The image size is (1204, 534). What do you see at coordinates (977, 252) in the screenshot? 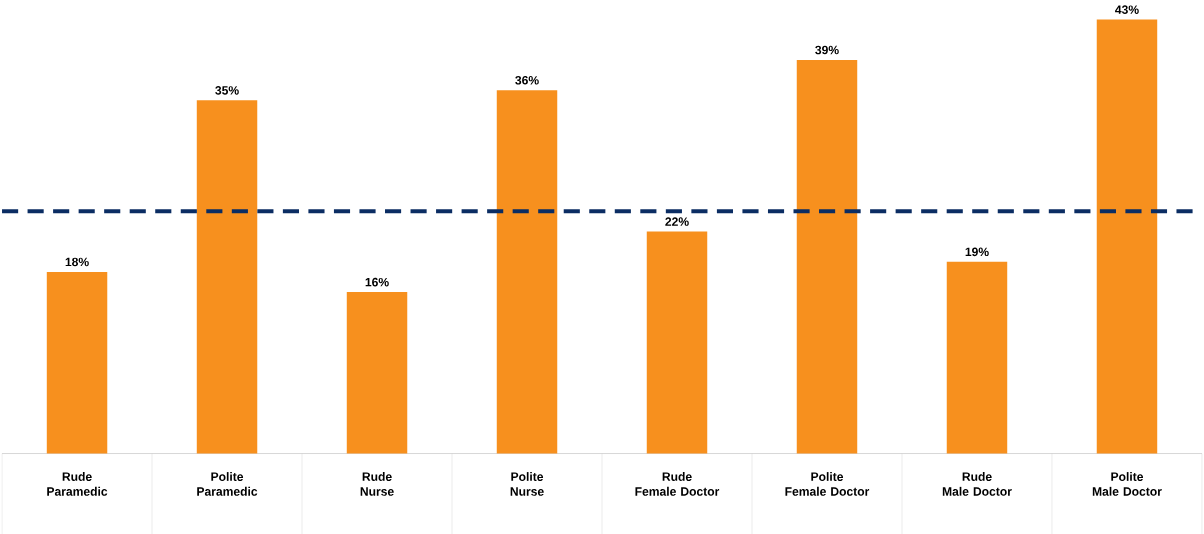
I see `data-label: 19%` at bounding box center [977, 252].